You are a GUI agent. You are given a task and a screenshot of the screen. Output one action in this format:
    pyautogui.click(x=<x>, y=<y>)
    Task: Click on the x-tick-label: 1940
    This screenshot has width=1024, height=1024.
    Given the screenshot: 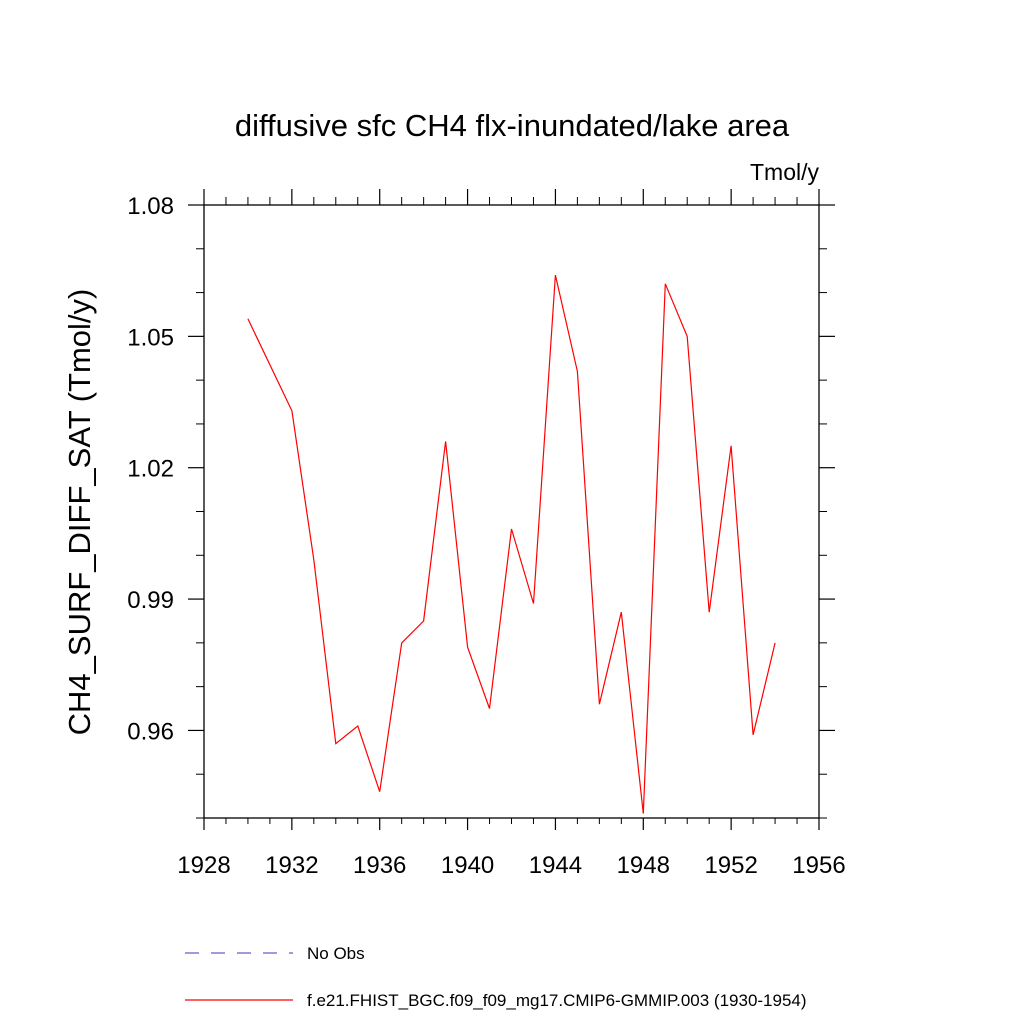 What is the action you would take?
    pyautogui.click(x=467, y=865)
    